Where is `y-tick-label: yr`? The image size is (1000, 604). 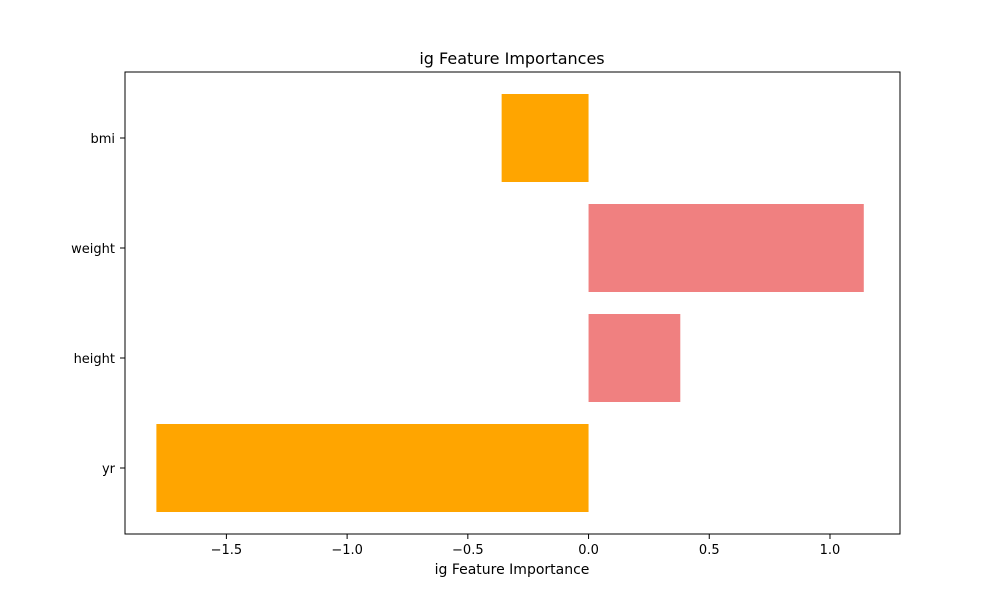 y-tick-label: yr is located at coordinates (109, 469).